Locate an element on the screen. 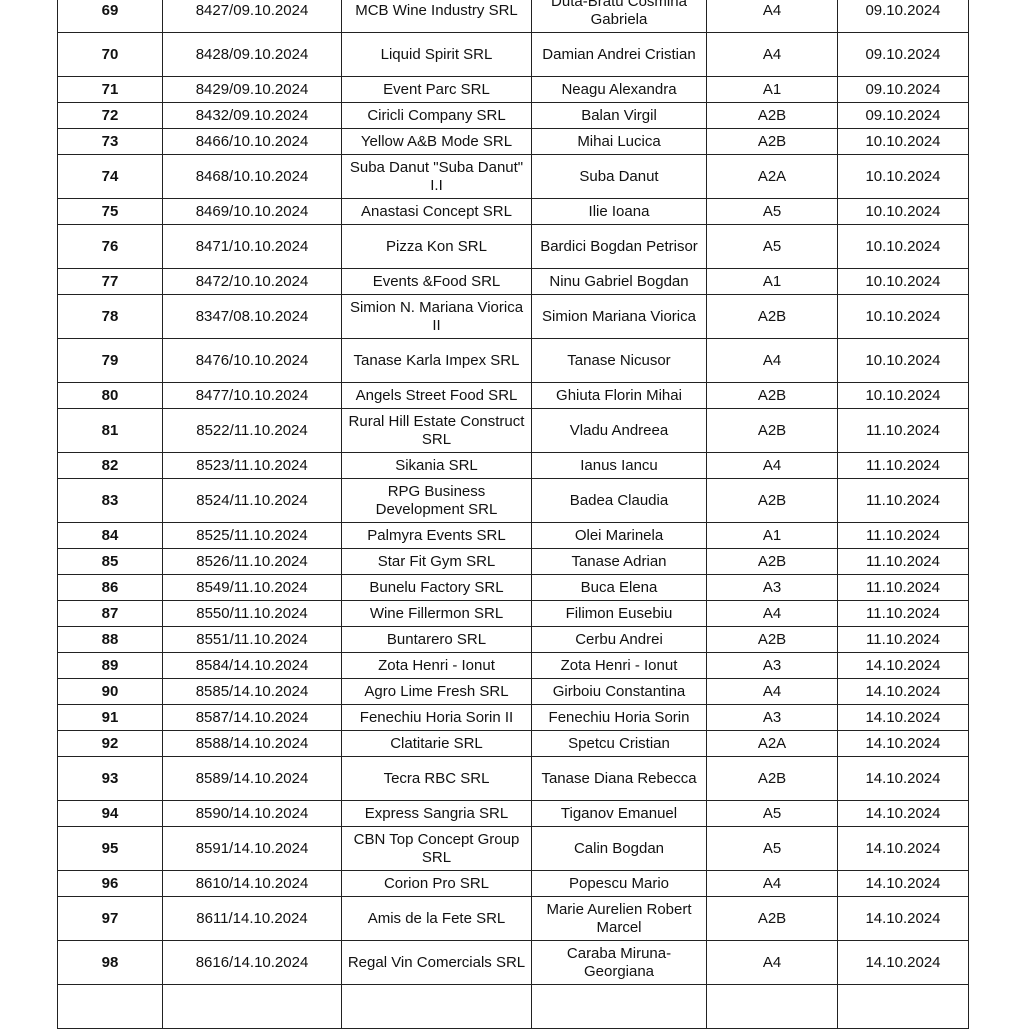 The height and width of the screenshot is (1029, 1024). person-name-cell: Buca Elena is located at coordinates (619, 587).